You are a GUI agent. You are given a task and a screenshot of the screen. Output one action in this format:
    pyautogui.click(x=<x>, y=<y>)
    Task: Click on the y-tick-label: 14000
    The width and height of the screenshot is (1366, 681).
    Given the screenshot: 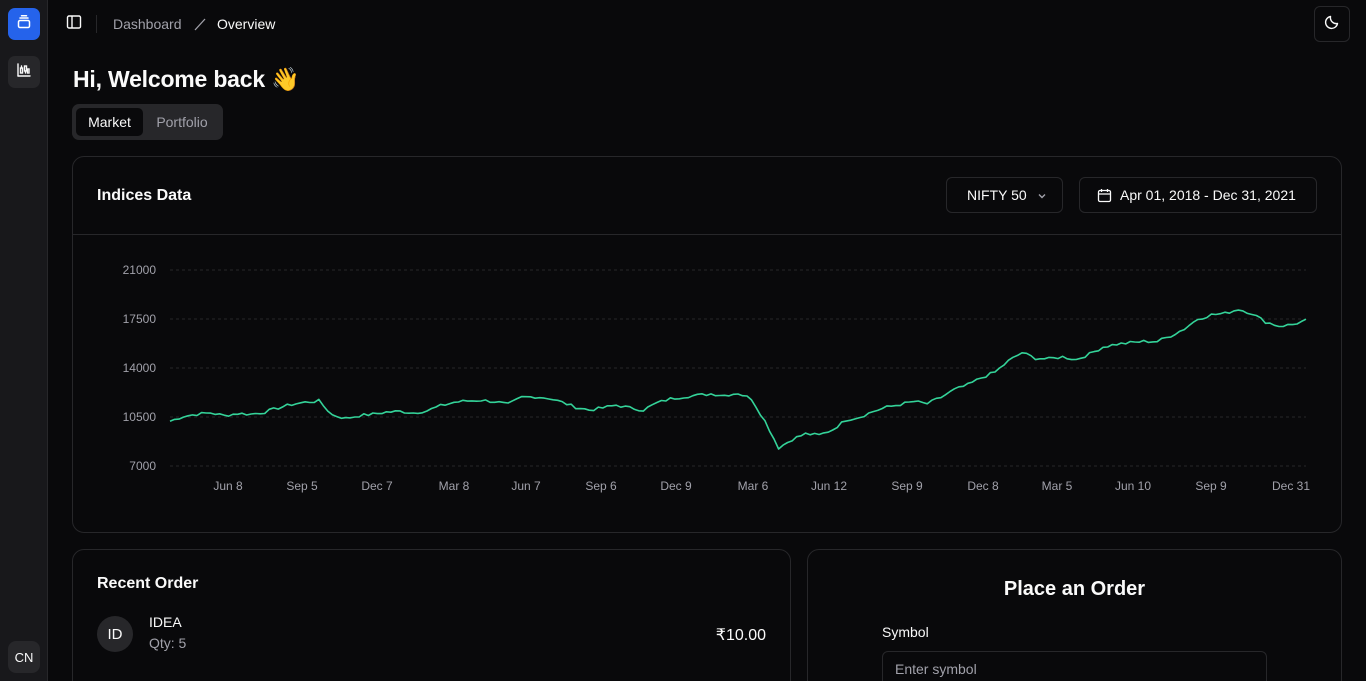 What is the action you would take?
    pyautogui.click(x=140, y=368)
    